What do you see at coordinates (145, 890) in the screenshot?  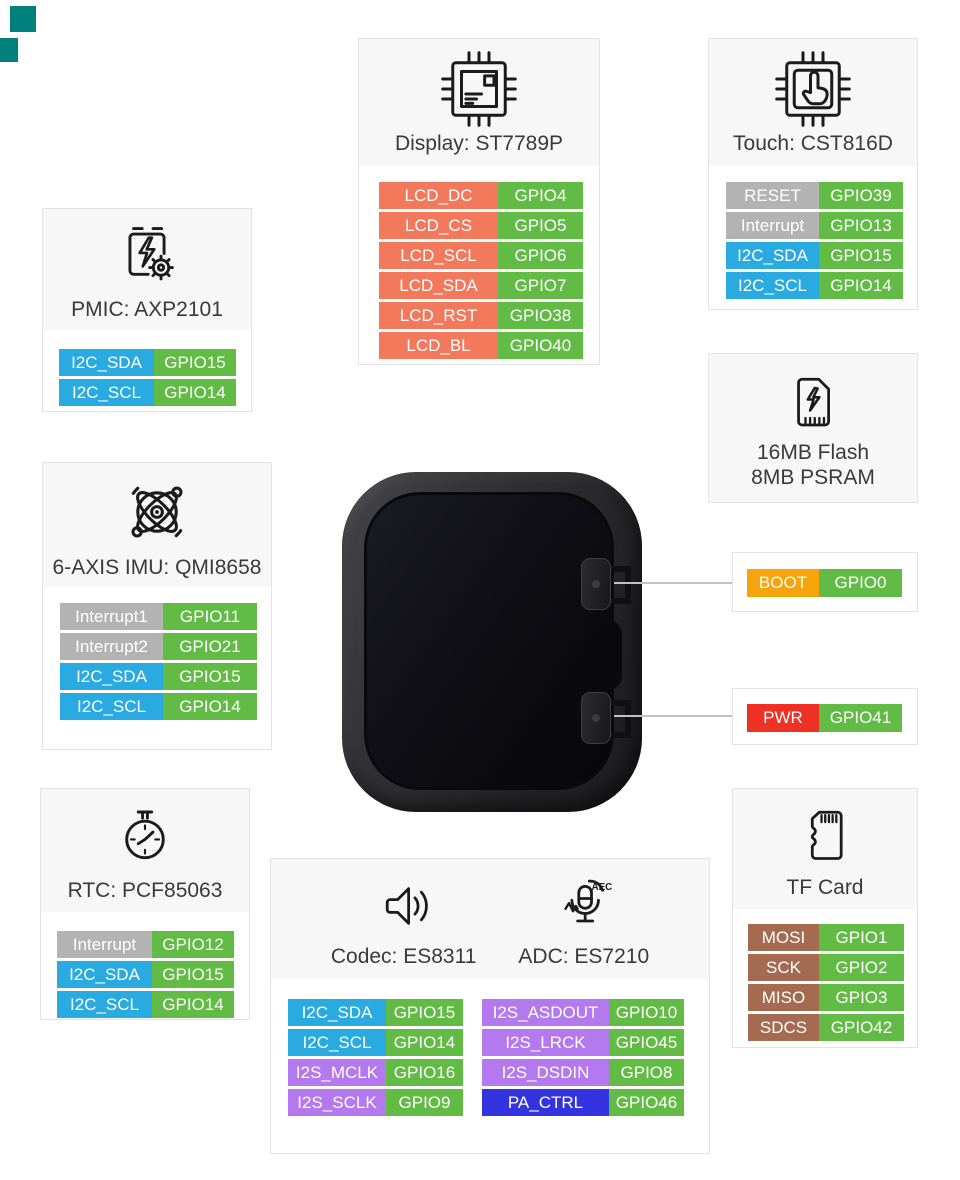 I see `rtc-card-title: RTC: PCF85063` at bounding box center [145, 890].